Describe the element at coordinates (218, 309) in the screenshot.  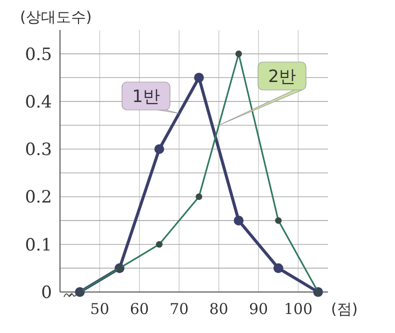
I see `x-tick-label: 80` at that location.